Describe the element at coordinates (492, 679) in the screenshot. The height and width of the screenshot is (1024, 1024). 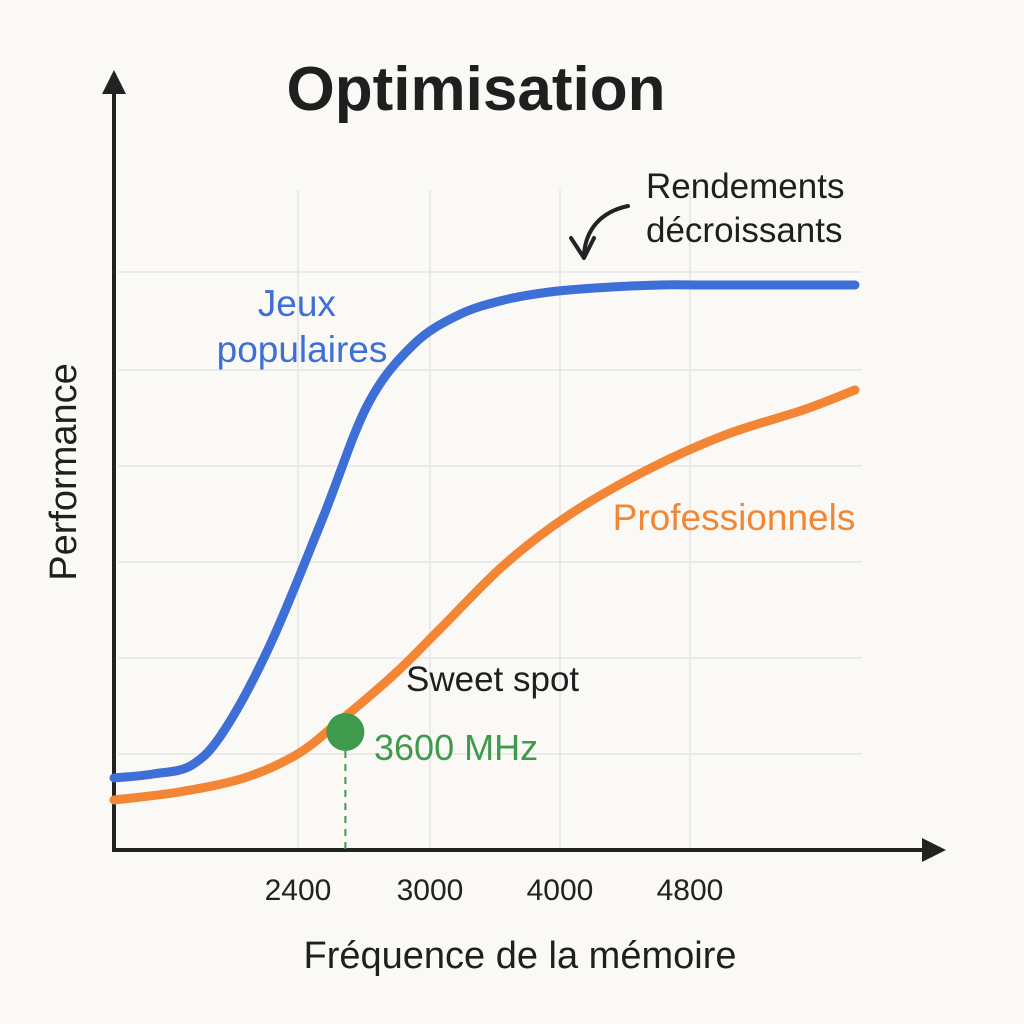
I see `sweet-spot-label: Sweet spot` at that location.